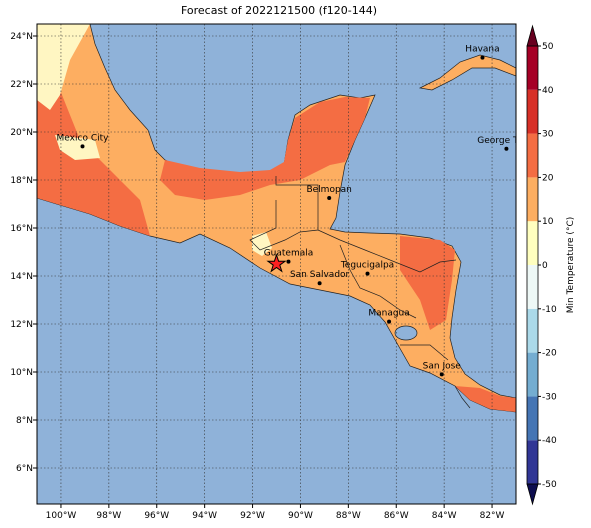  Describe the element at coordinates (406, 333) in the screenshot. I see `lake` at that location.